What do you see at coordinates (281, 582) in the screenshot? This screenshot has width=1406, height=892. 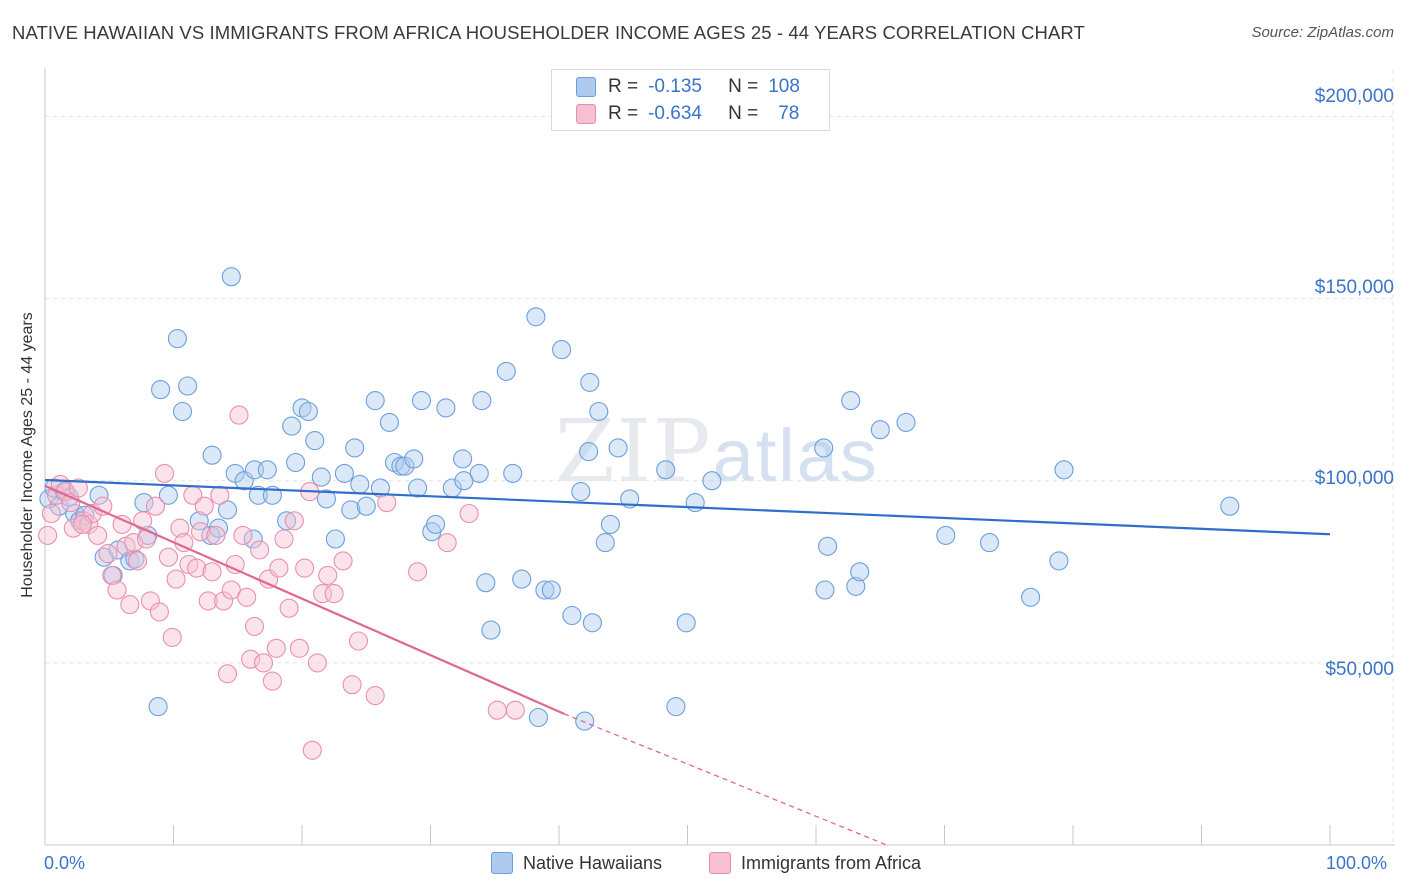 I see `series-immigrants-from-africa` at bounding box center [281, 582].